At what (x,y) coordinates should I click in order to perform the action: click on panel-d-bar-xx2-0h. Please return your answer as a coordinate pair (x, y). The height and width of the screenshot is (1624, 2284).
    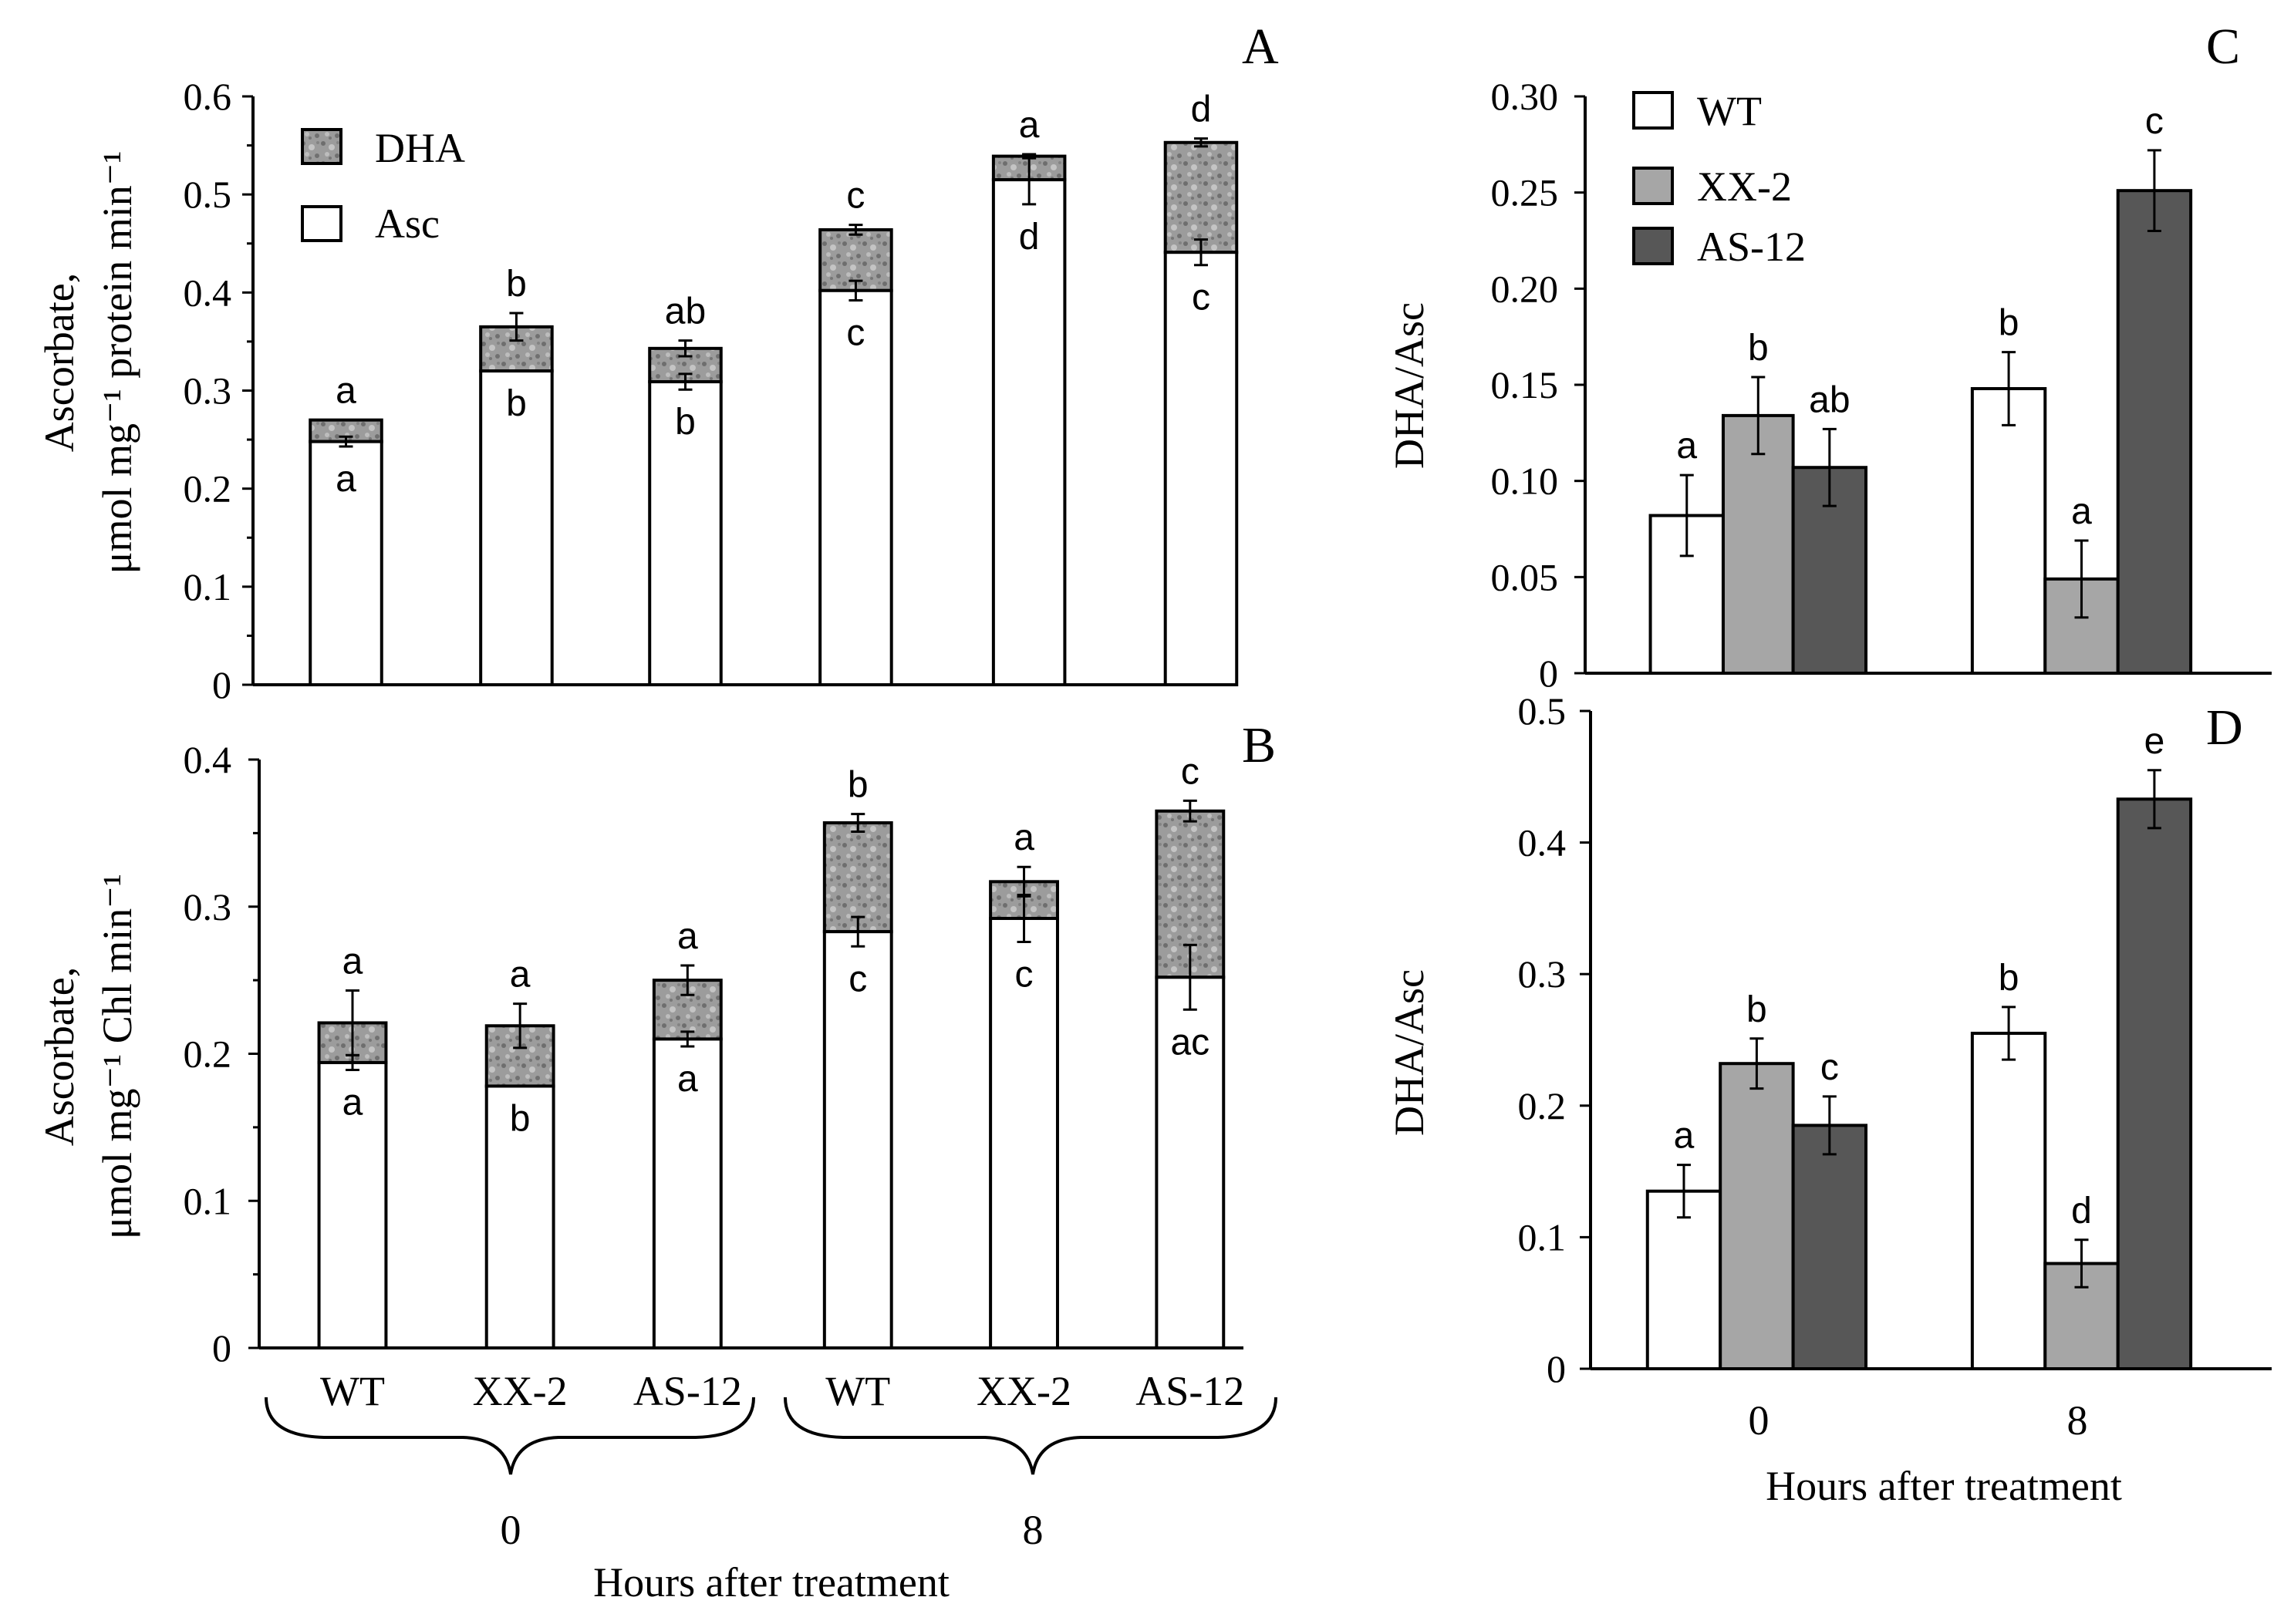
    Looking at the image, I should click on (1757, 1216).